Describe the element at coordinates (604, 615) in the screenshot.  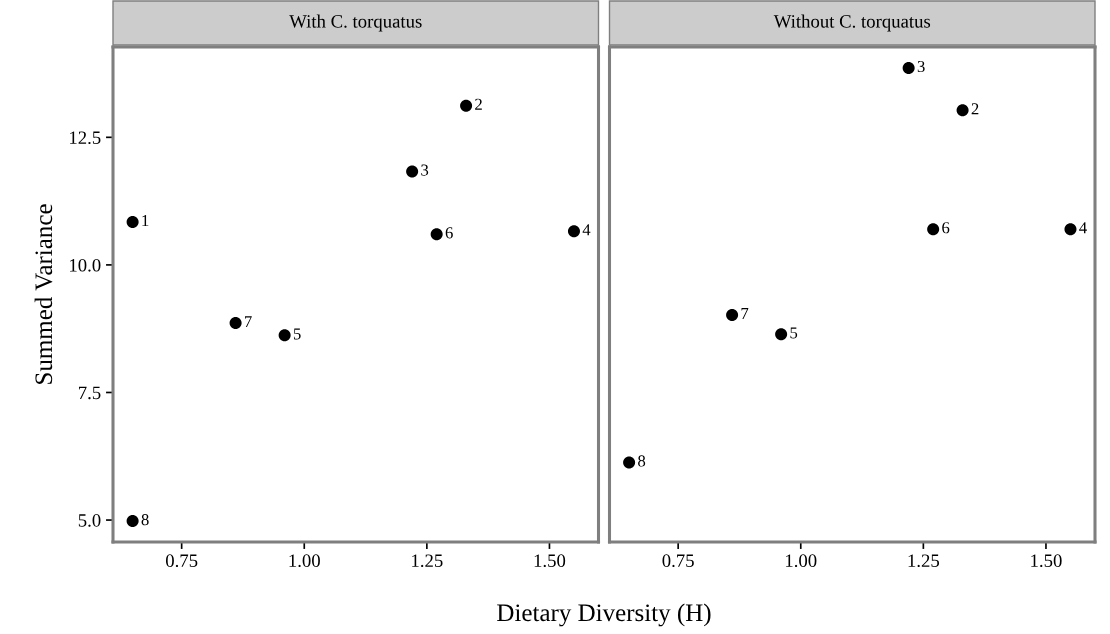
I see `x-axis-title: Dietary Diversity (H)` at that location.